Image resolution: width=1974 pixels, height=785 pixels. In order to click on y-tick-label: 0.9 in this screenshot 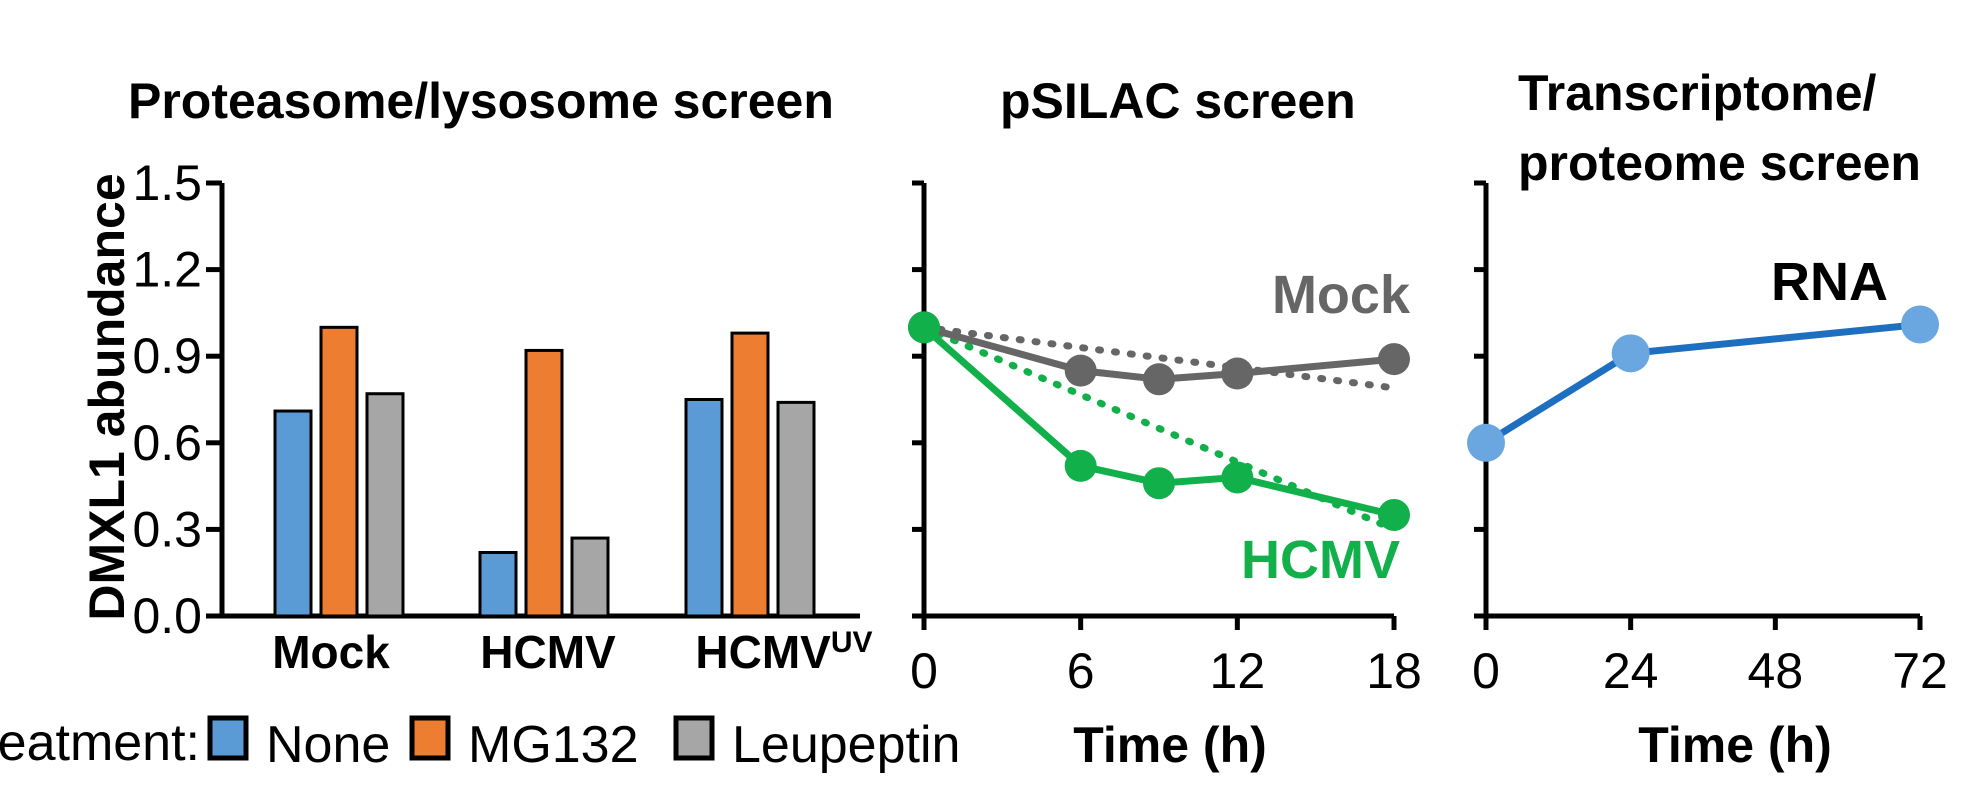, I will do `click(167, 356)`.